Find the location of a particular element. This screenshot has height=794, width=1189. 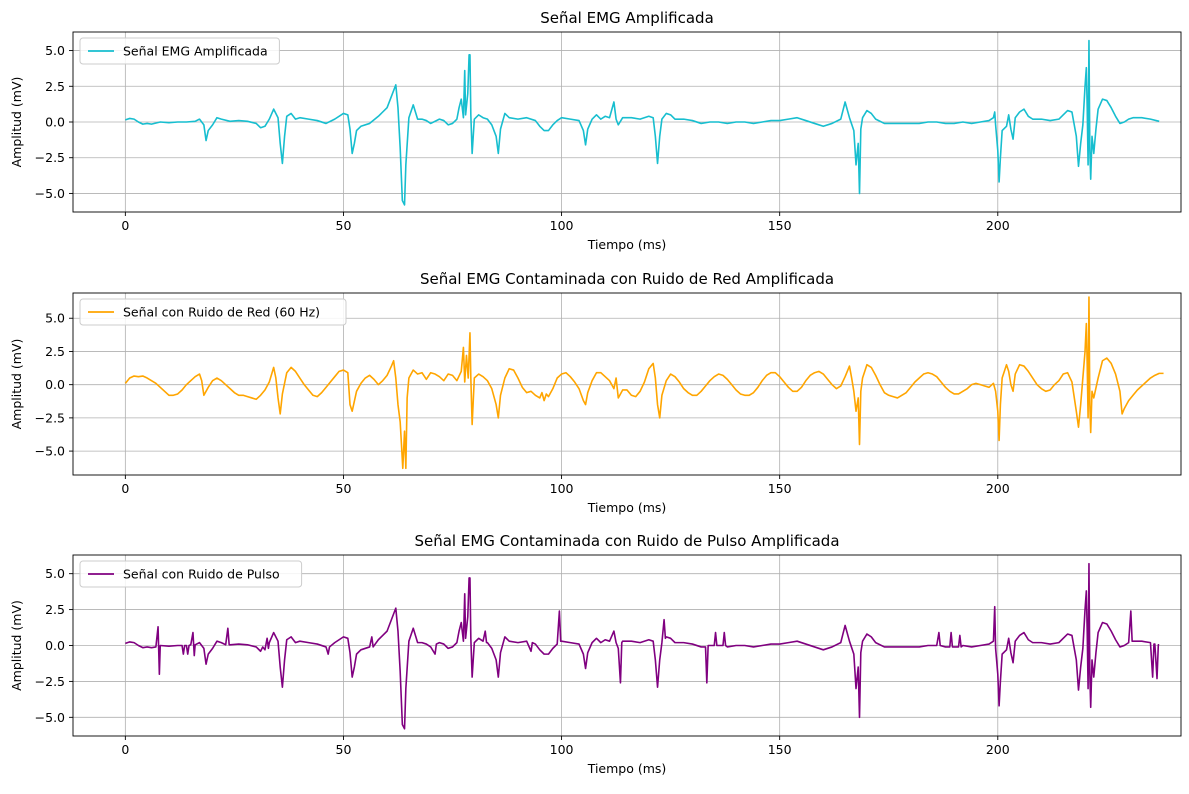

legend: Señal EMG Amplificada is located at coordinates (179, 51).